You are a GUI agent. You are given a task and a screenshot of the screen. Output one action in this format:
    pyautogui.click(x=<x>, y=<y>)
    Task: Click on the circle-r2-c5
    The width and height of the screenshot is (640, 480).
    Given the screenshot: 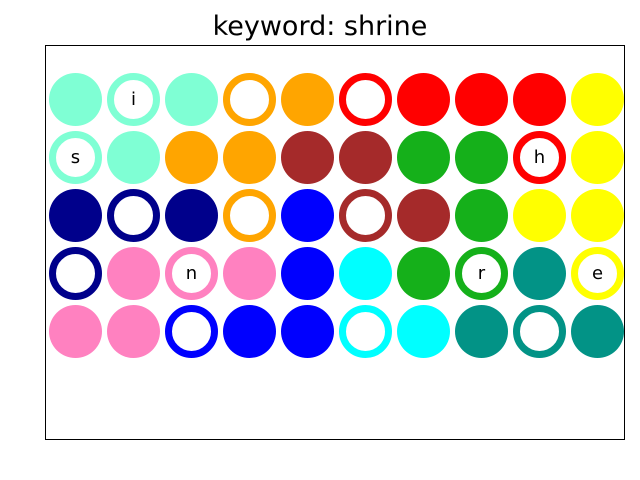 What is the action you would take?
    pyautogui.click(x=307, y=157)
    